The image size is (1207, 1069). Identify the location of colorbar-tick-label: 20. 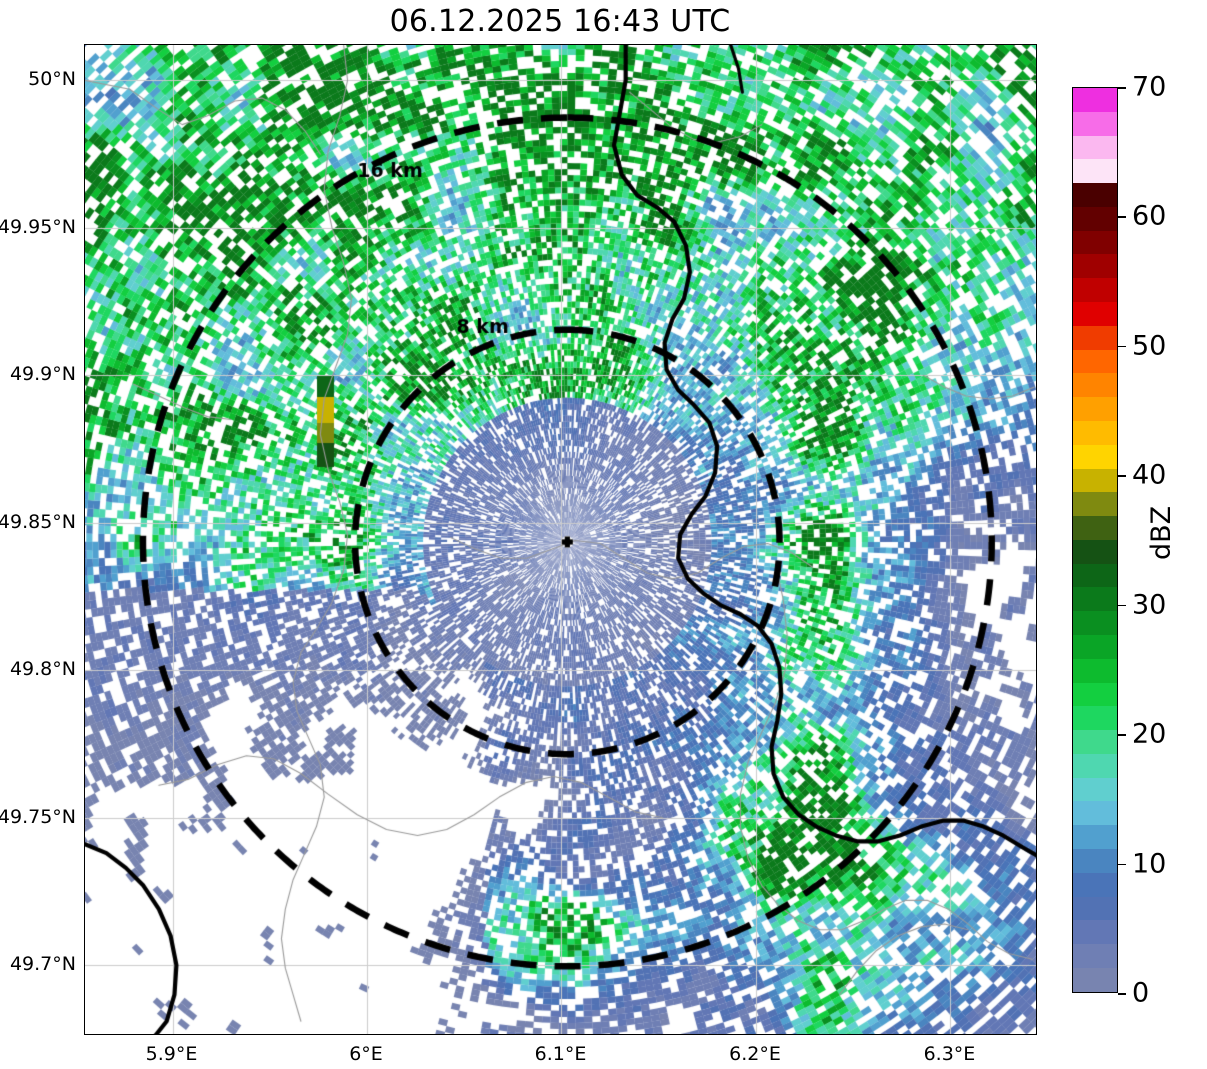
(1149, 734).